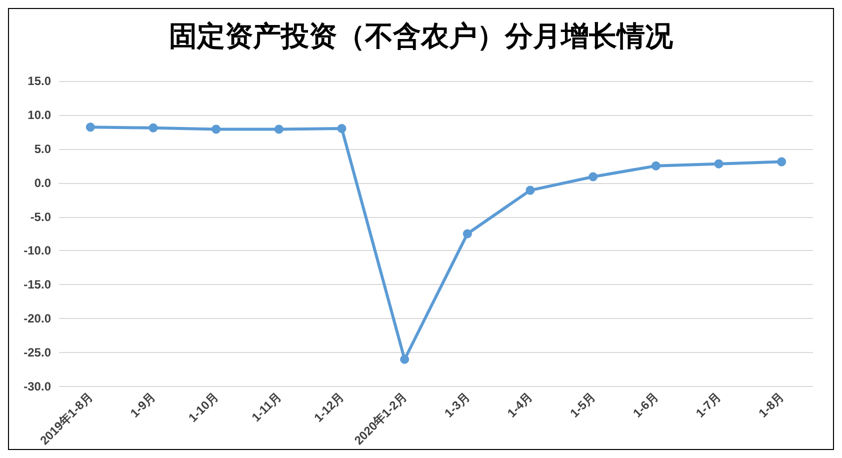 Image resolution: width=842 pixels, height=458 pixels. Describe the element at coordinates (38, 319) in the screenshot. I see `y-tick-label: -20.0` at that location.